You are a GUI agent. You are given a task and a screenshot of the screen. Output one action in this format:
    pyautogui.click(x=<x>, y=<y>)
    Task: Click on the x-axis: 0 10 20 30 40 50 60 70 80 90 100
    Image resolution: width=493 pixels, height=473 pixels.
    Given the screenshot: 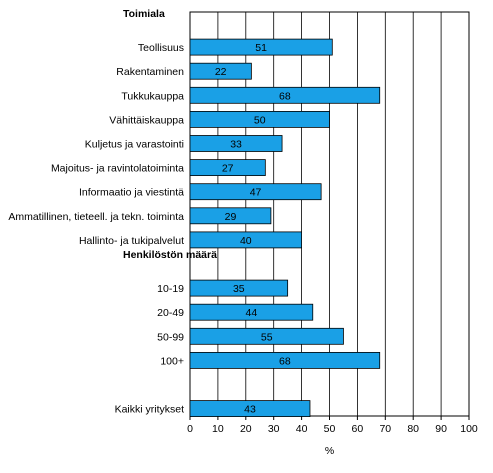 What is the action you would take?
    pyautogui.click(x=332, y=425)
    